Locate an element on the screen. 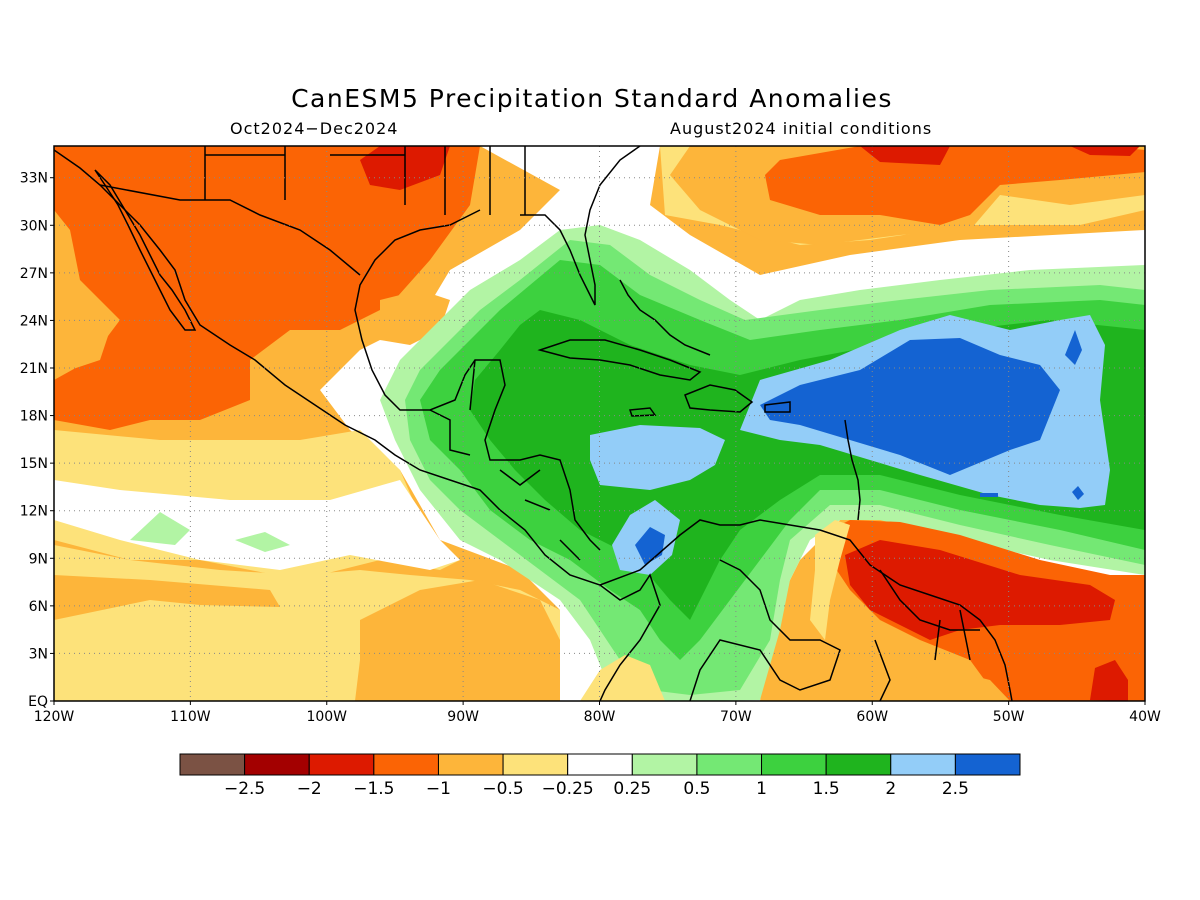 The width and height of the screenshot is (1200, 900). colorbar-label: −0.25 is located at coordinates (568, 789).